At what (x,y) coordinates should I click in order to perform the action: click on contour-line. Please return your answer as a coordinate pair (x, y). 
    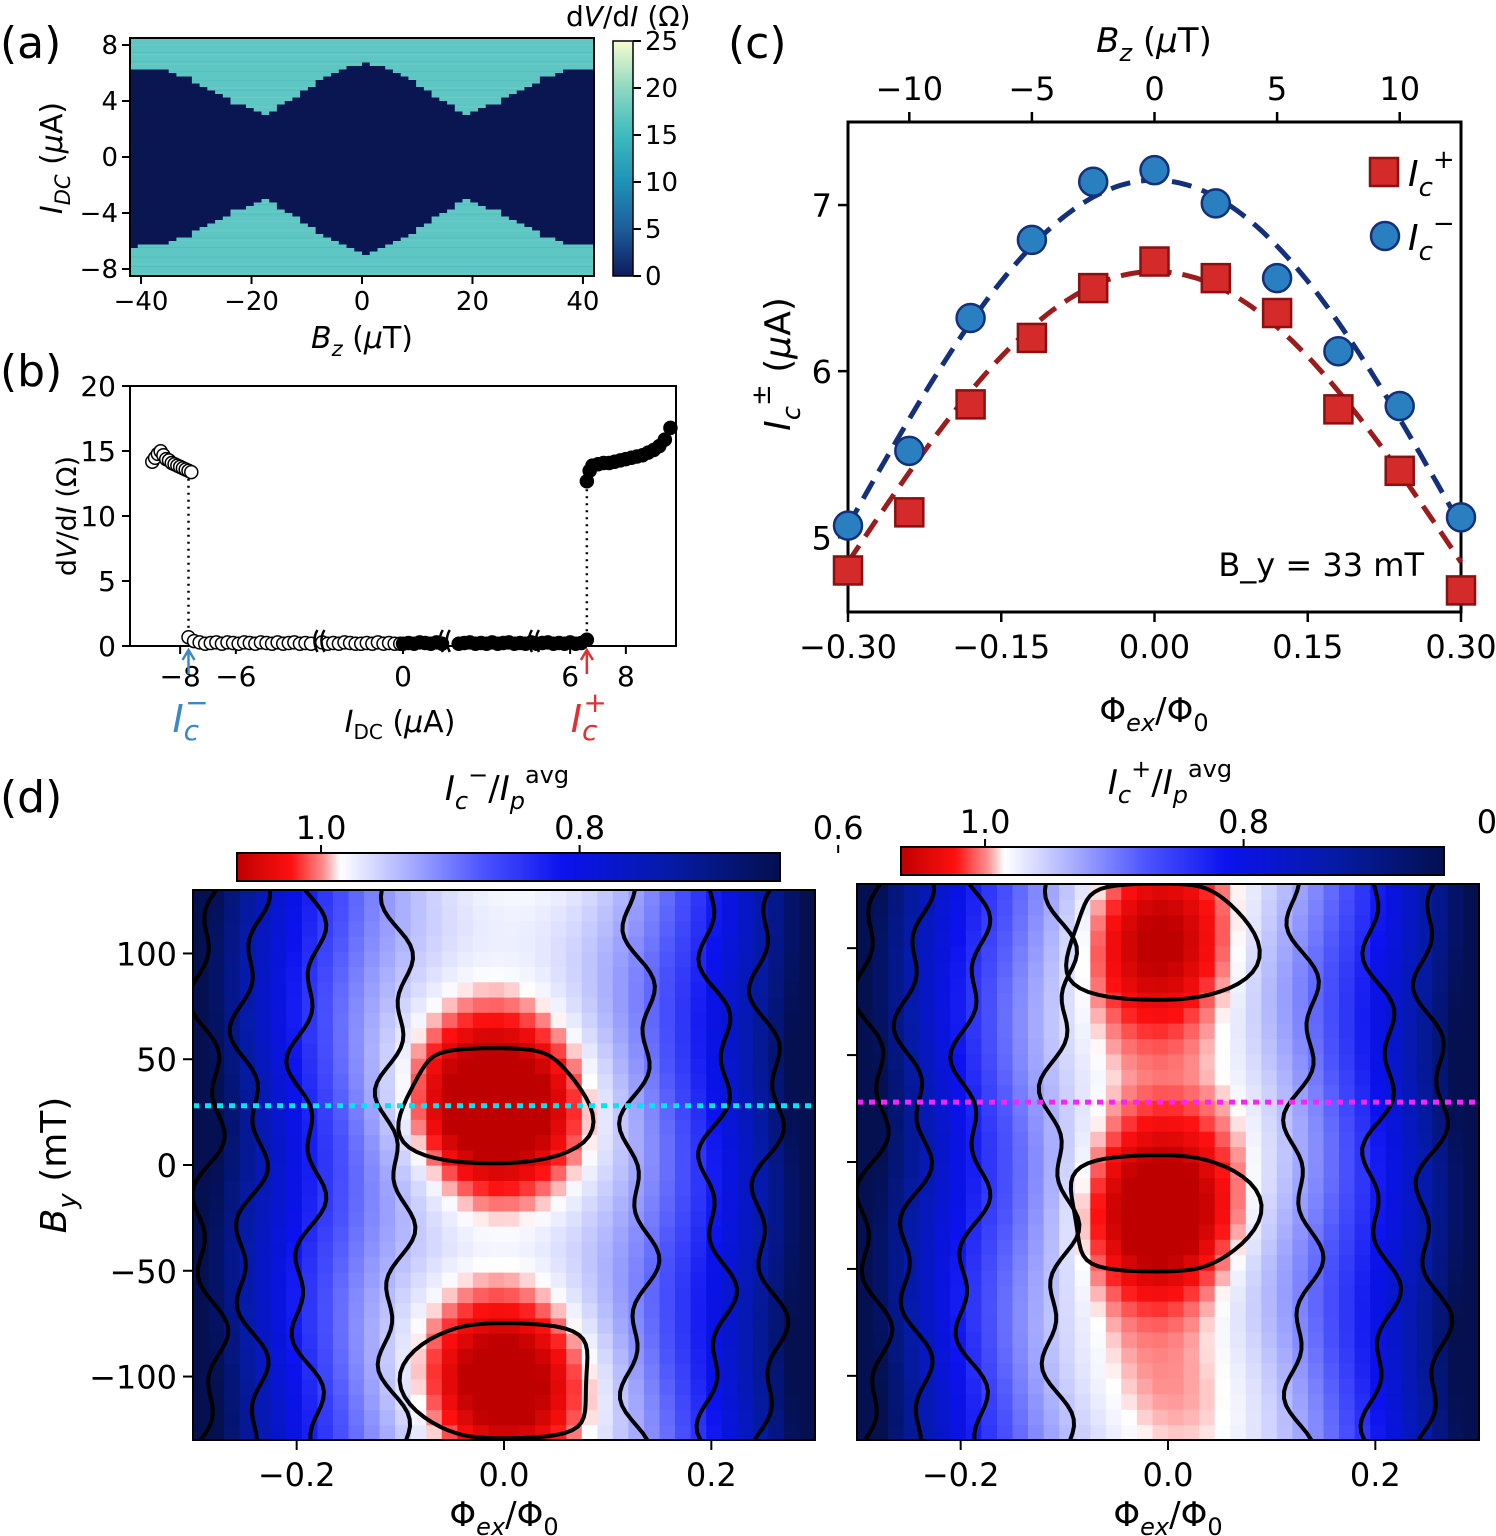
    Looking at the image, I should click on (717, 1165).